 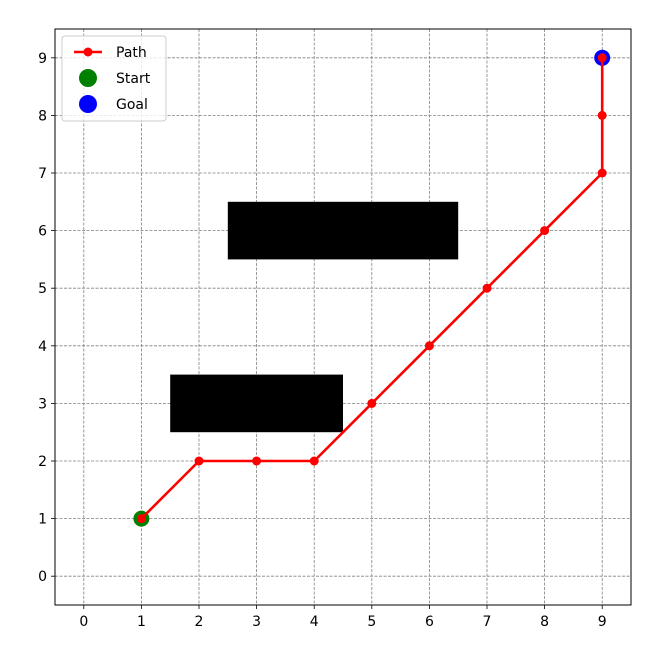 What do you see at coordinates (544, 622) in the screenshot?
I see `x-tick-label: 8` at bounding box center [544, 622].